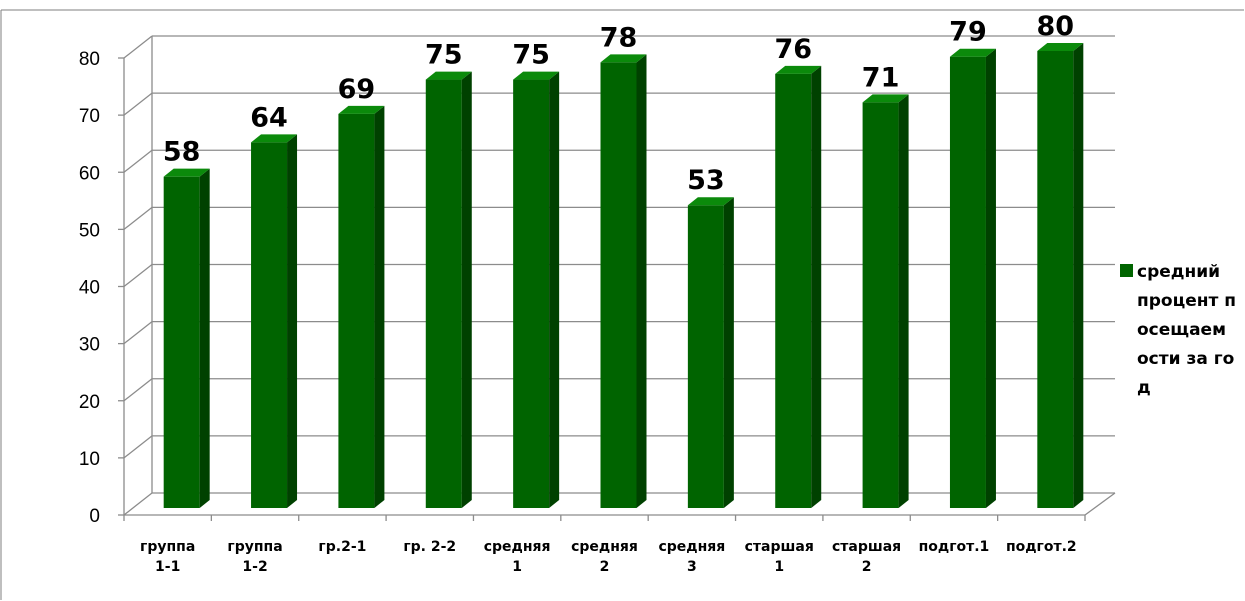  I want to click on category-label-line: подгот.2, so click(1041, 547).